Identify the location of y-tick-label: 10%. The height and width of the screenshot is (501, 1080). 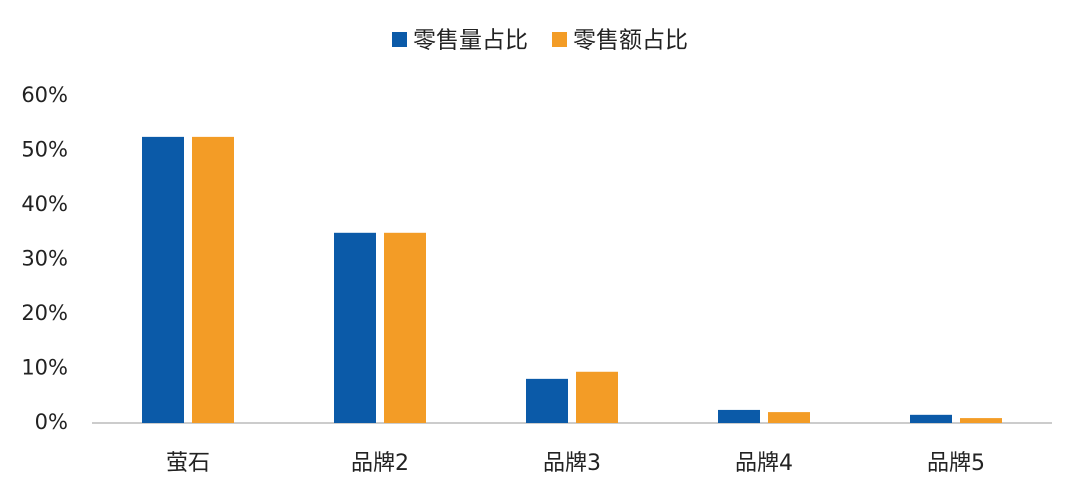
(44, 368).